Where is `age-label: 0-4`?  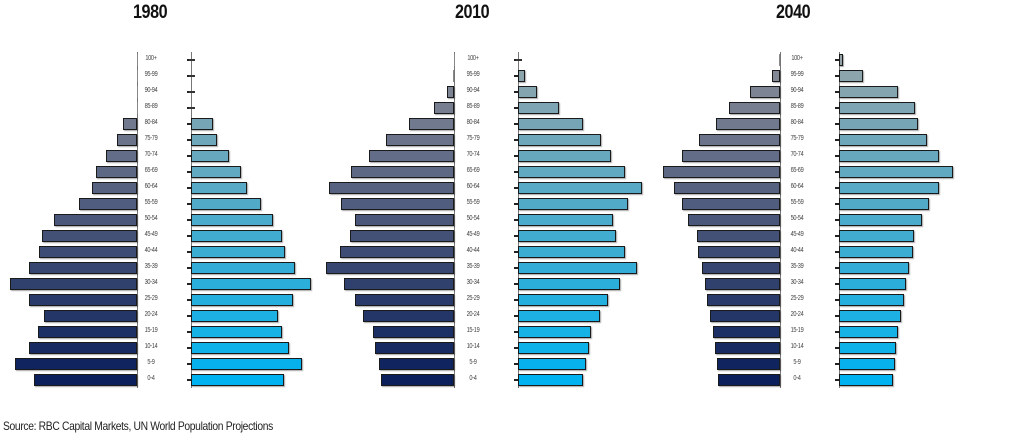
age-label: 0-4 is located at coordinates (151, 378).